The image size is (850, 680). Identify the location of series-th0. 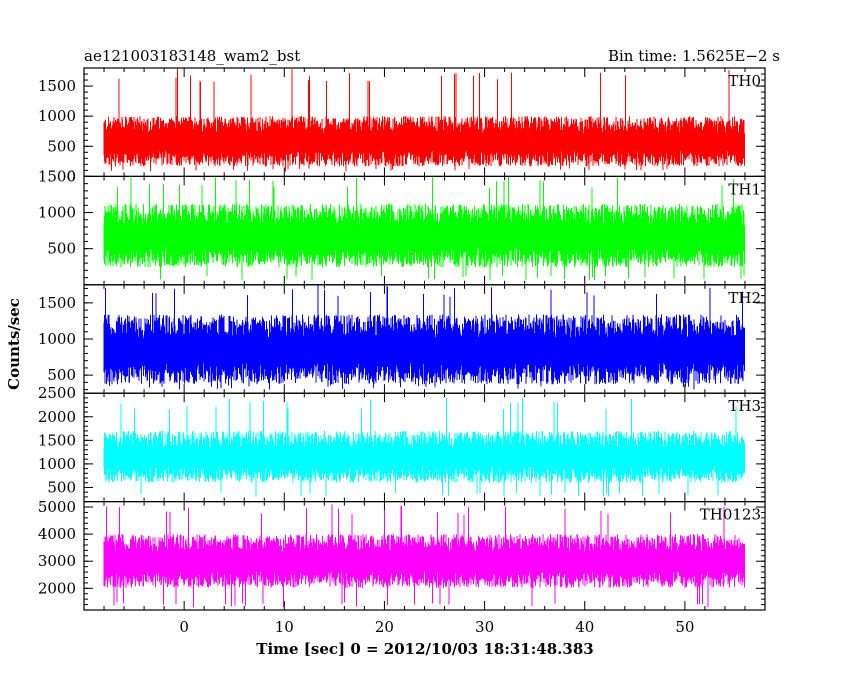
(424, 120).